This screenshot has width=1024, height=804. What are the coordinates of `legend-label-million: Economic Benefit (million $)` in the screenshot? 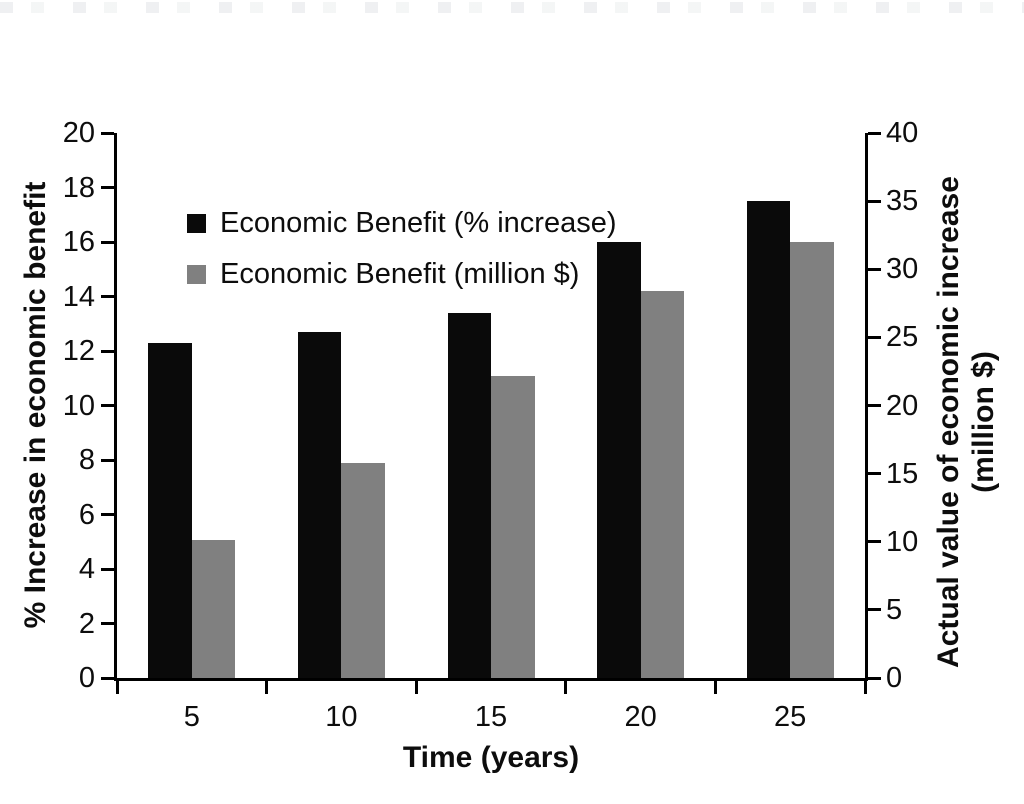 It's located at (400, 274).